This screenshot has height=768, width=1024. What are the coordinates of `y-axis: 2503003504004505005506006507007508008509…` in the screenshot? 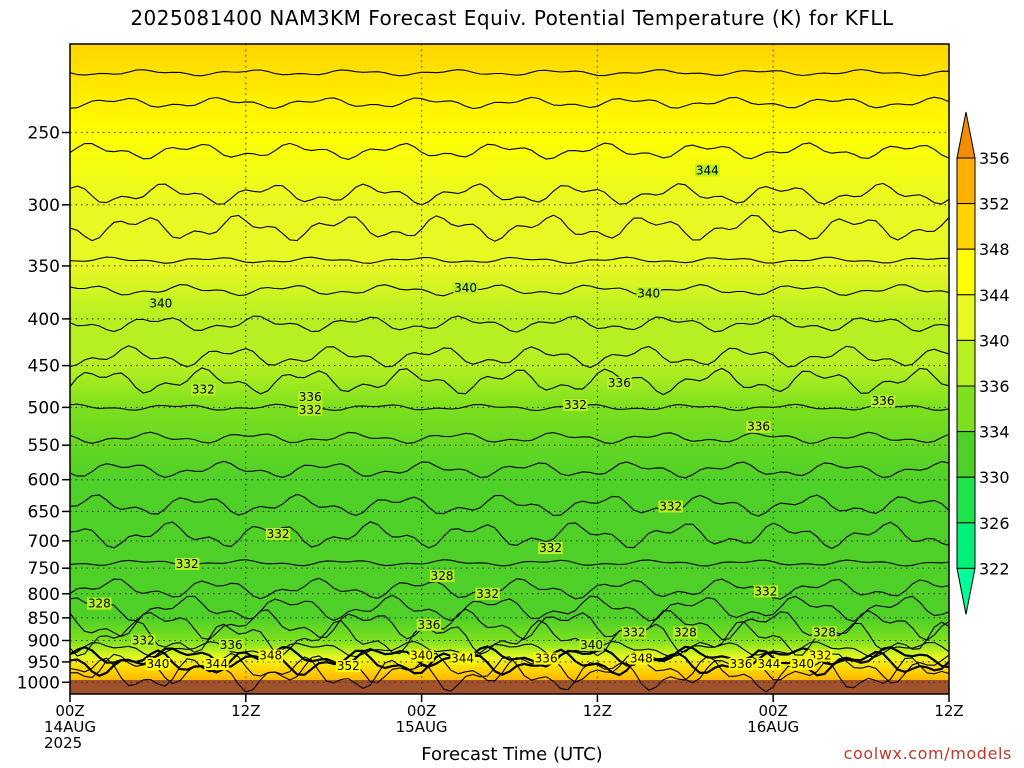 It's located at (43, 408).